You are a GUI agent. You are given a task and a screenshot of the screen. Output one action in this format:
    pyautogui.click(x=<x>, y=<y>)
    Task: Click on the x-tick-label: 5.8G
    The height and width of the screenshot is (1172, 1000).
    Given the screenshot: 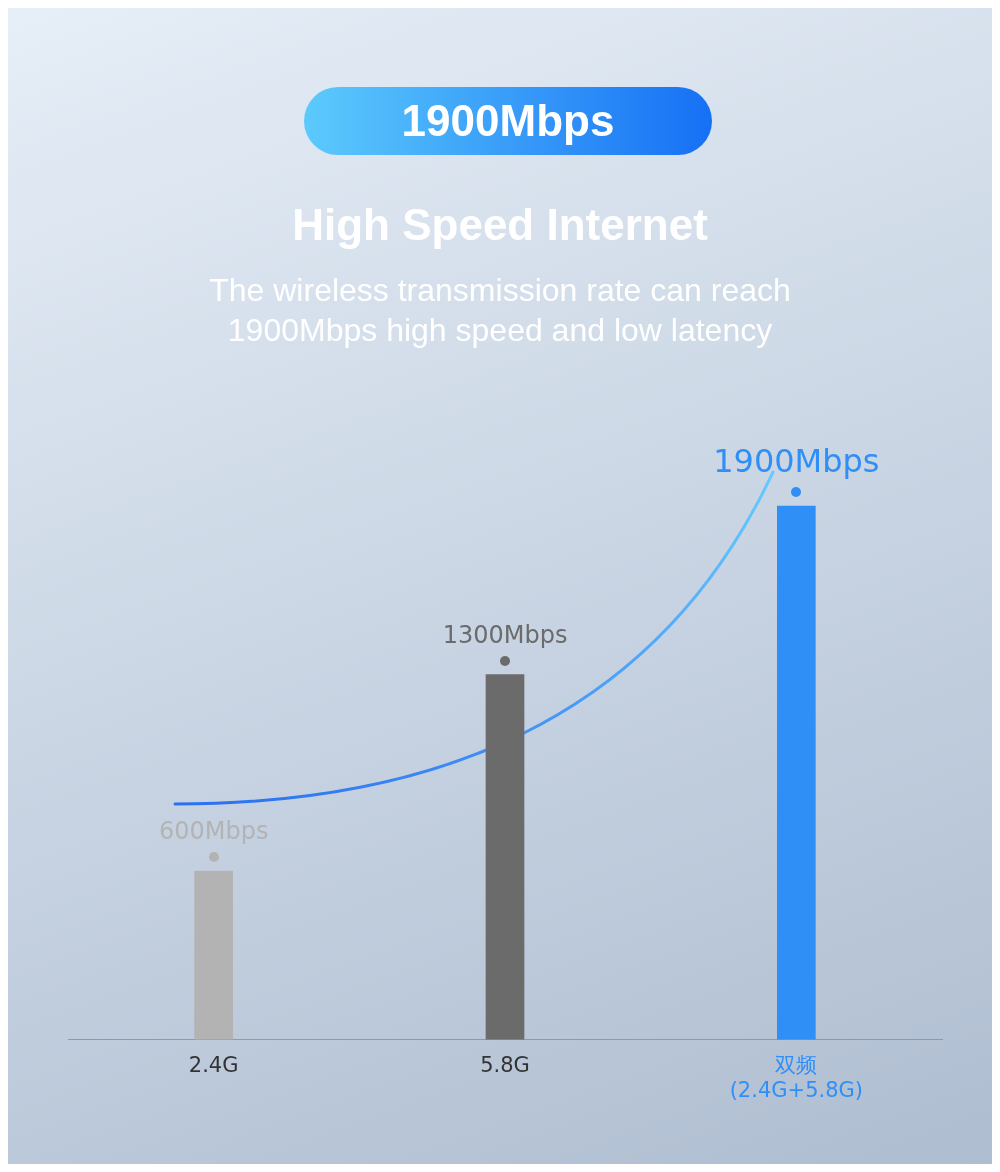 What is the action you would take?
    pyautogui.click(x=505, y=1064)
    